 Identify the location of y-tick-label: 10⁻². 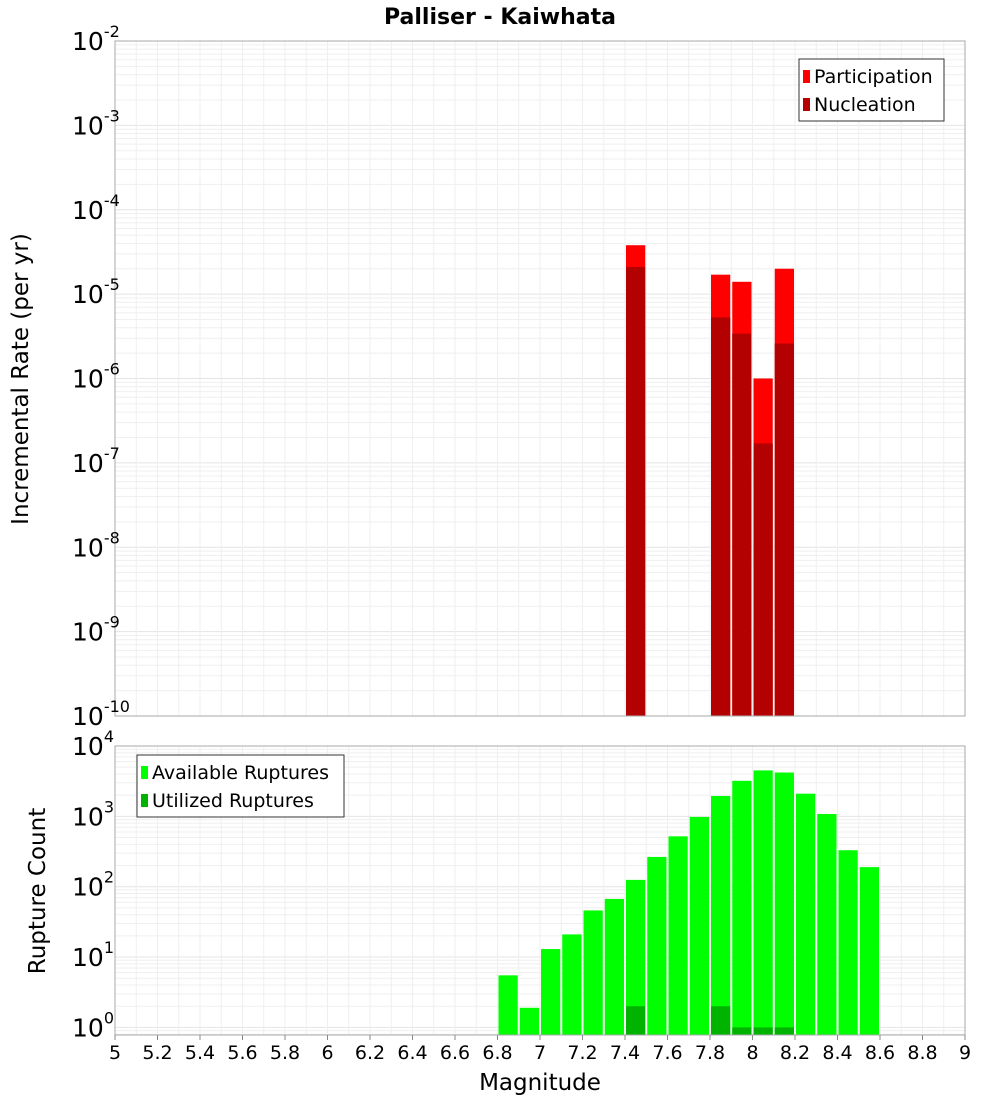
(96, 39).